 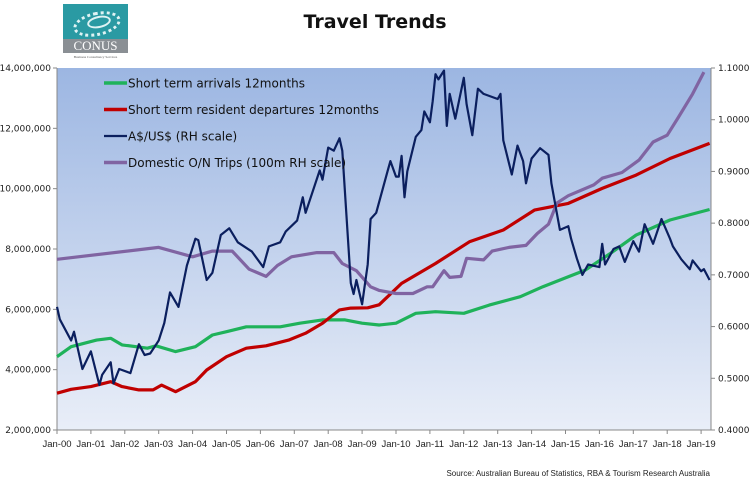 What do you see at coordinates (328, 444) in the screenshot?
I see `x-tick-label: Jan-08` at bounding box center [328, 444].